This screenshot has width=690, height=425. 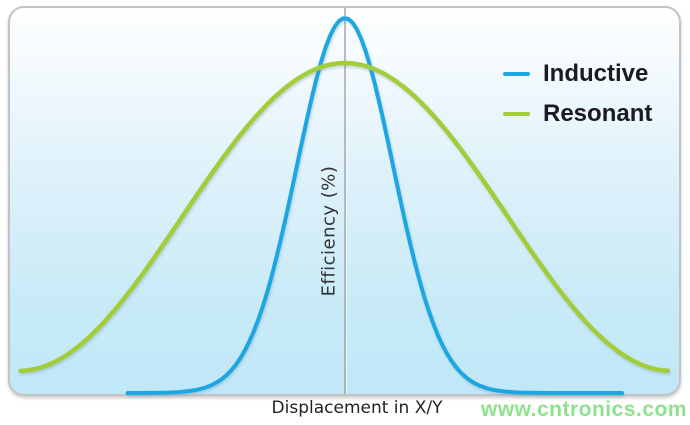 I want to click on x-axis-label: Displacement in X/Y, so click(x=357, y=408).